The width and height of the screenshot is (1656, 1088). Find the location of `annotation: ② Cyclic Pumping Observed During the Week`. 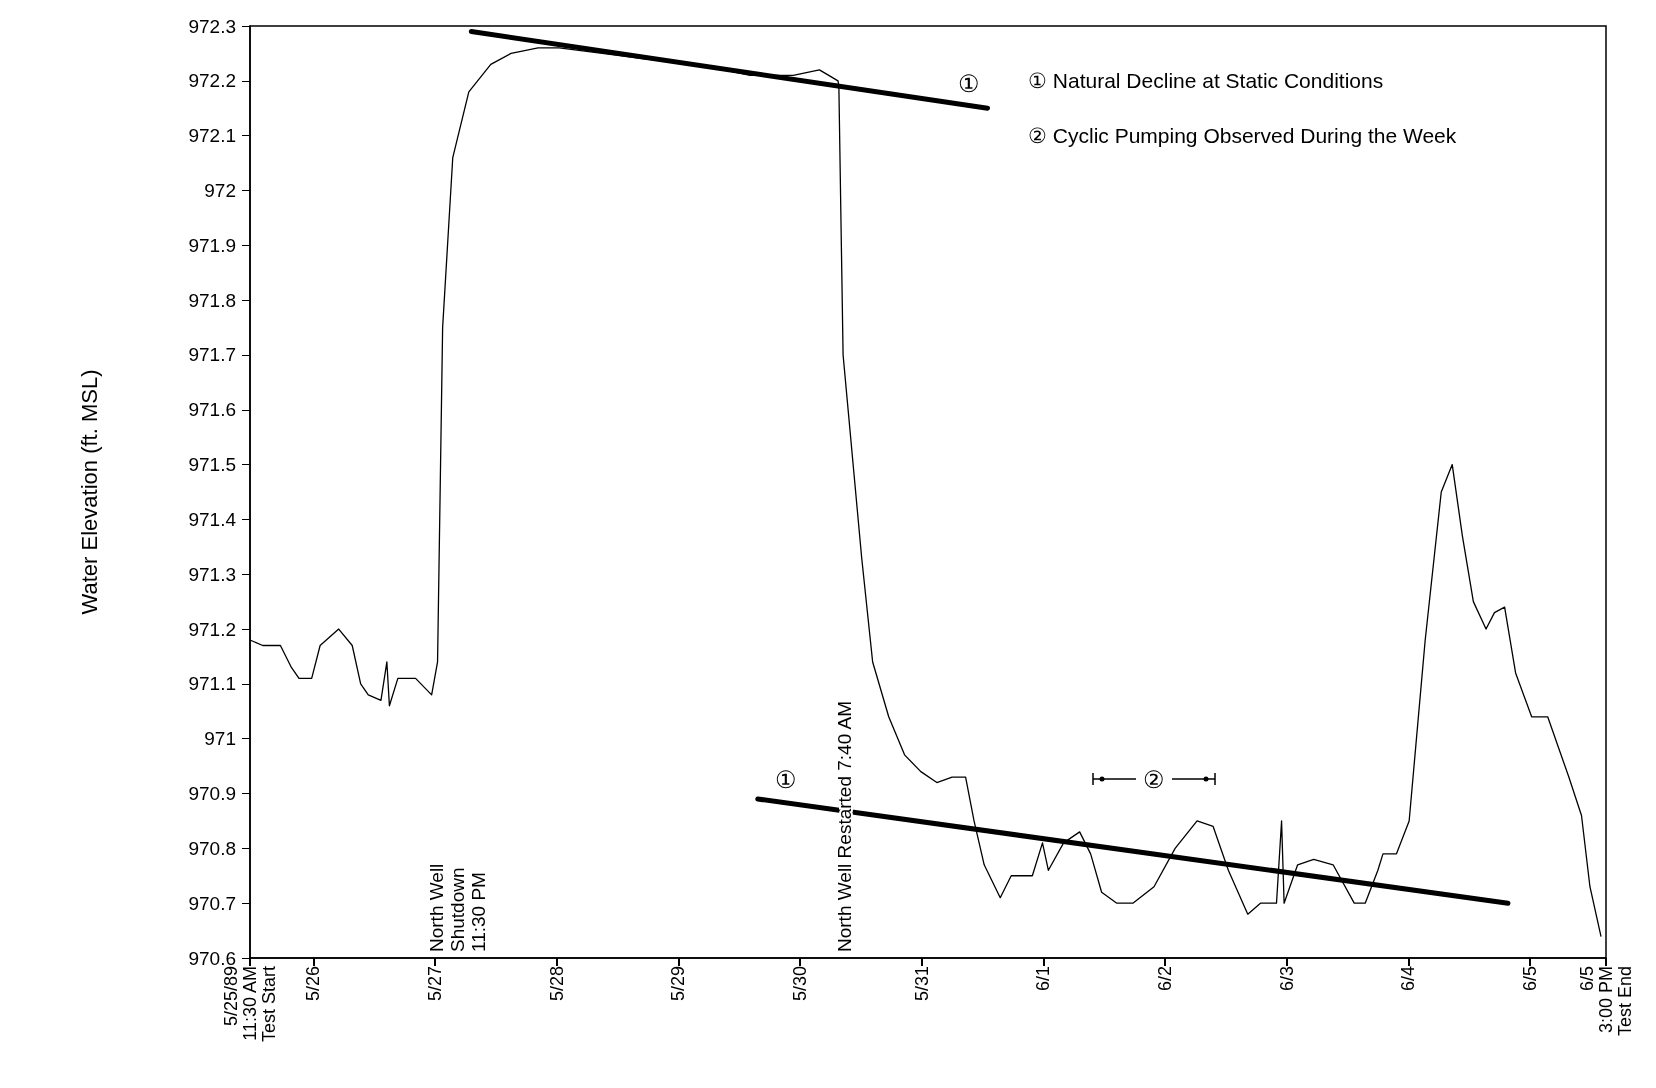

annotation: ② Cyclic Pumping Observed During the Week is located at coordinates (1242, 135).